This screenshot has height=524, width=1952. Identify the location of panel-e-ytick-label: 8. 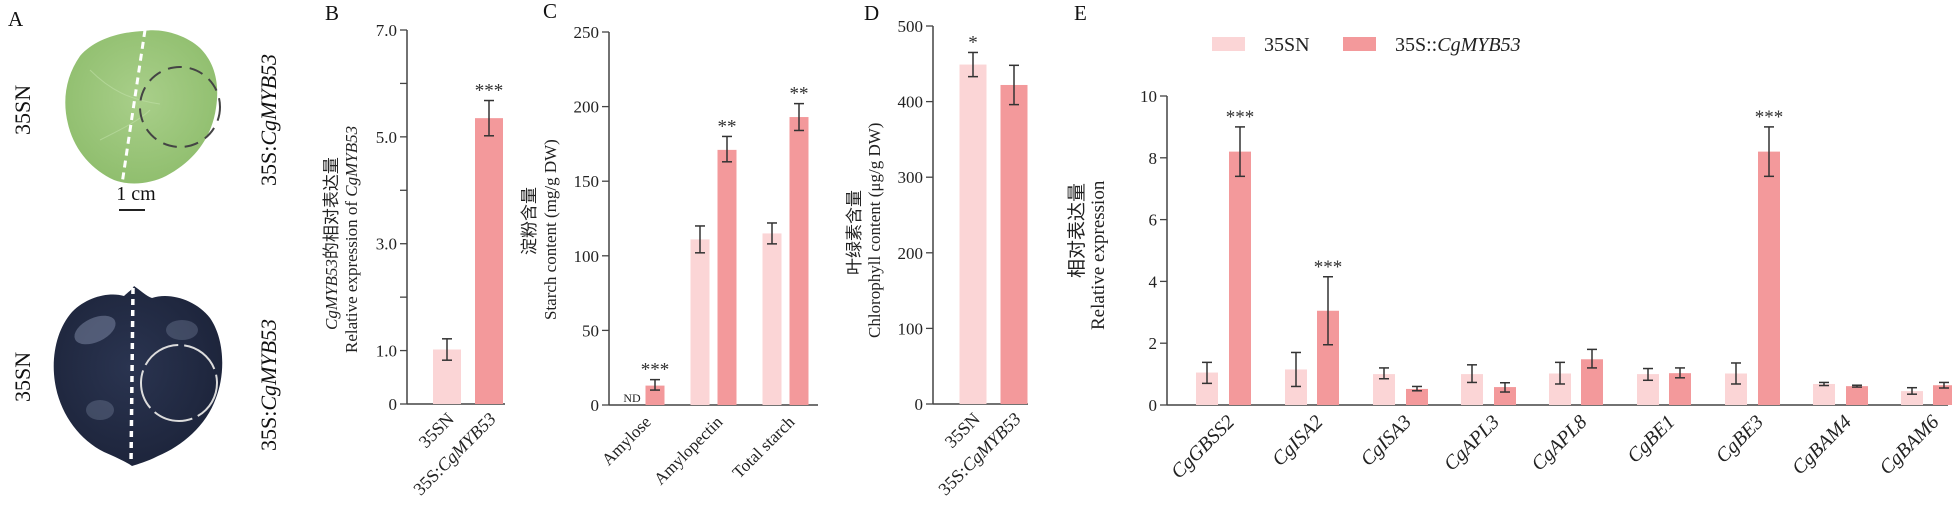
(1153, 158).